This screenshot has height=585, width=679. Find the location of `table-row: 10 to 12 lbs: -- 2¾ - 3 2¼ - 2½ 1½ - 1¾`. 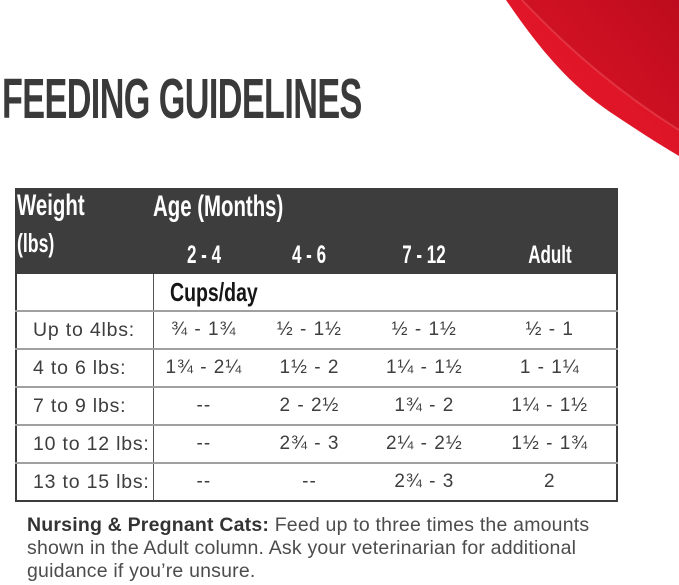

table-row: 10 to 12 lbs: -- 2¾ - 3 2¼ - 2½ 1½ - 1¾ is located at coordinates (316, 443).